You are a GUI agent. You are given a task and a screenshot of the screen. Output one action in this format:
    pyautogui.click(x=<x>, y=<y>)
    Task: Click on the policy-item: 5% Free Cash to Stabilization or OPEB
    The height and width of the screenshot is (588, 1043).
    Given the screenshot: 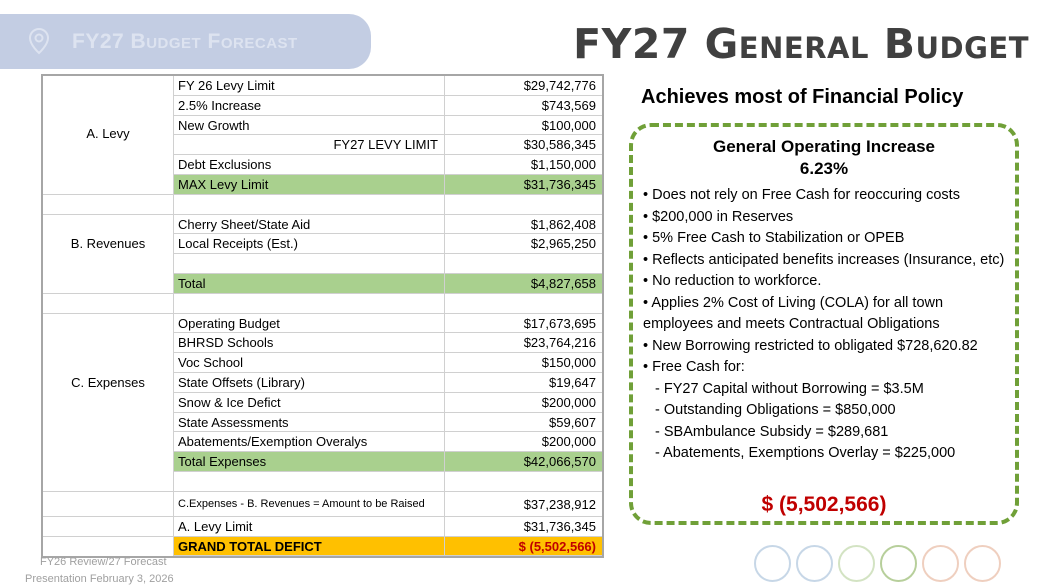 What is the action you would take?
    pyautogui.click(x=829, y=239)
    